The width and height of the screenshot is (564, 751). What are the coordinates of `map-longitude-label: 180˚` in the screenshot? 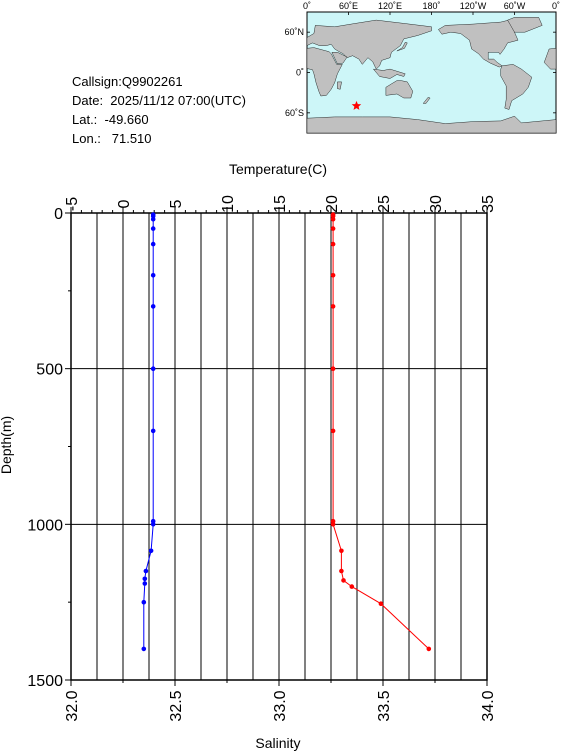 It's located at (431, 6).